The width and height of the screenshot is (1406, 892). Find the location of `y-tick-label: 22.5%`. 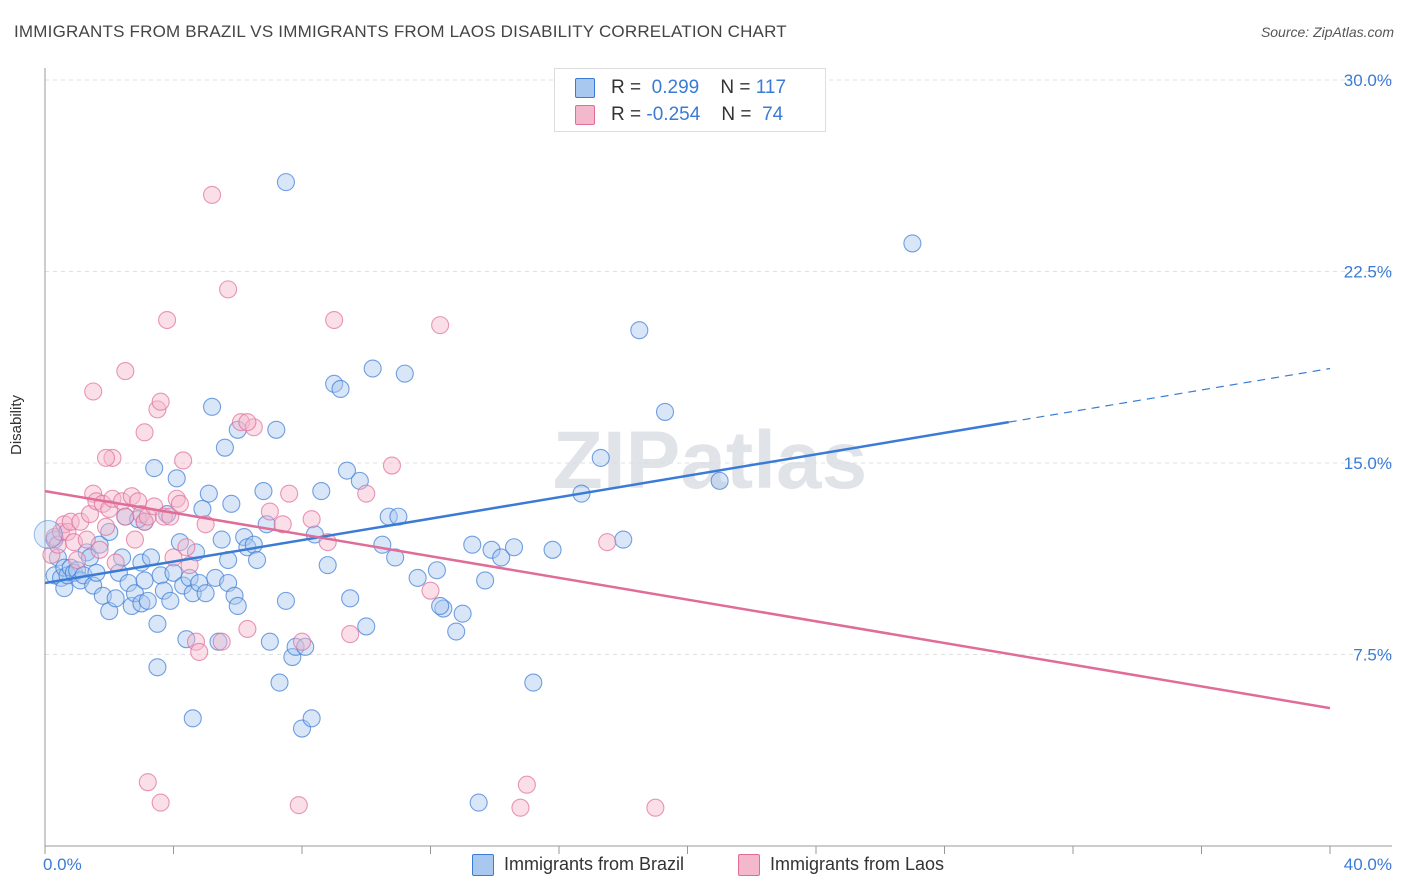

y-tick-label: 22.5% is located at coordinates (1368, 272).